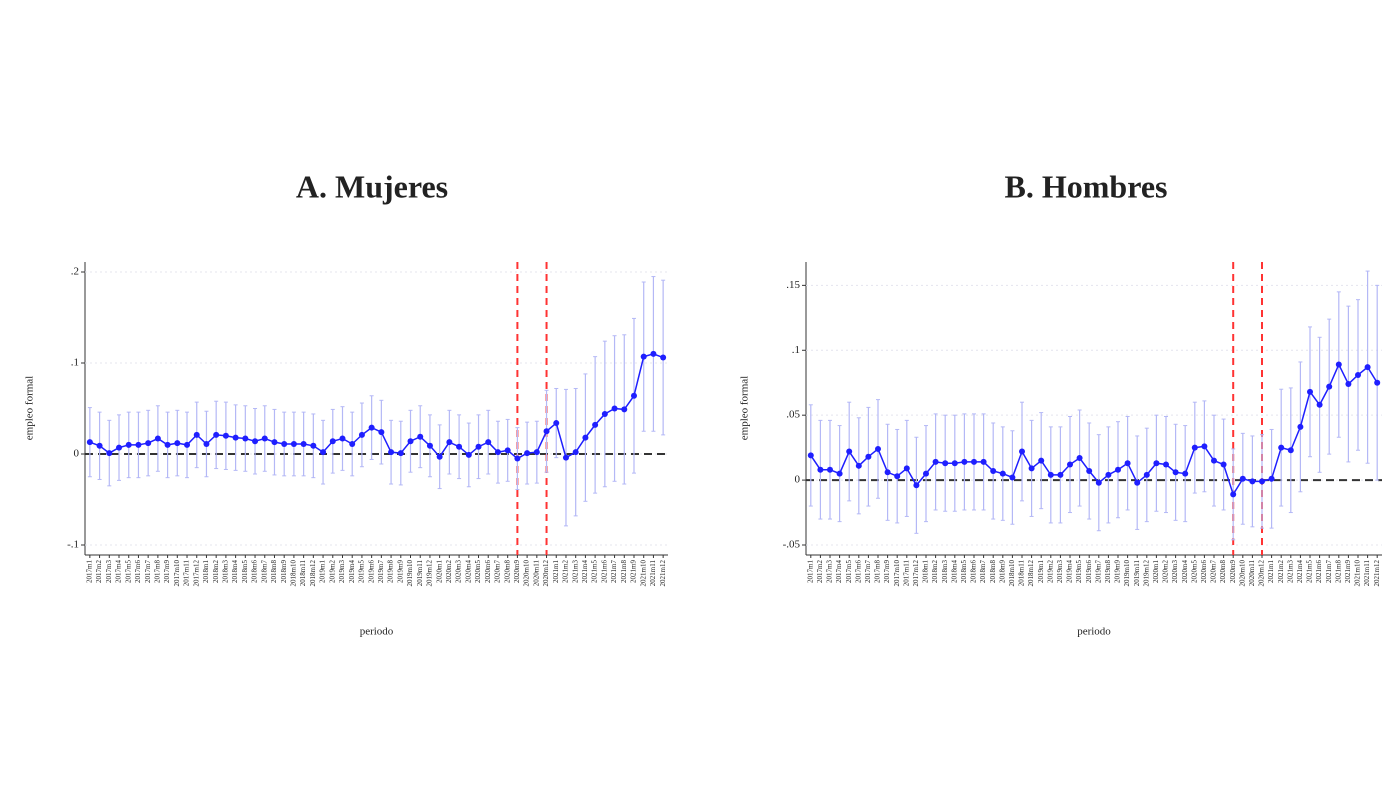 The width and height of the screenshot is (1400, 787). What do you see at coordinates (73, 545) in the screenshot?
I see `y-tick-label: -.1` at bounding box center [73, 545].